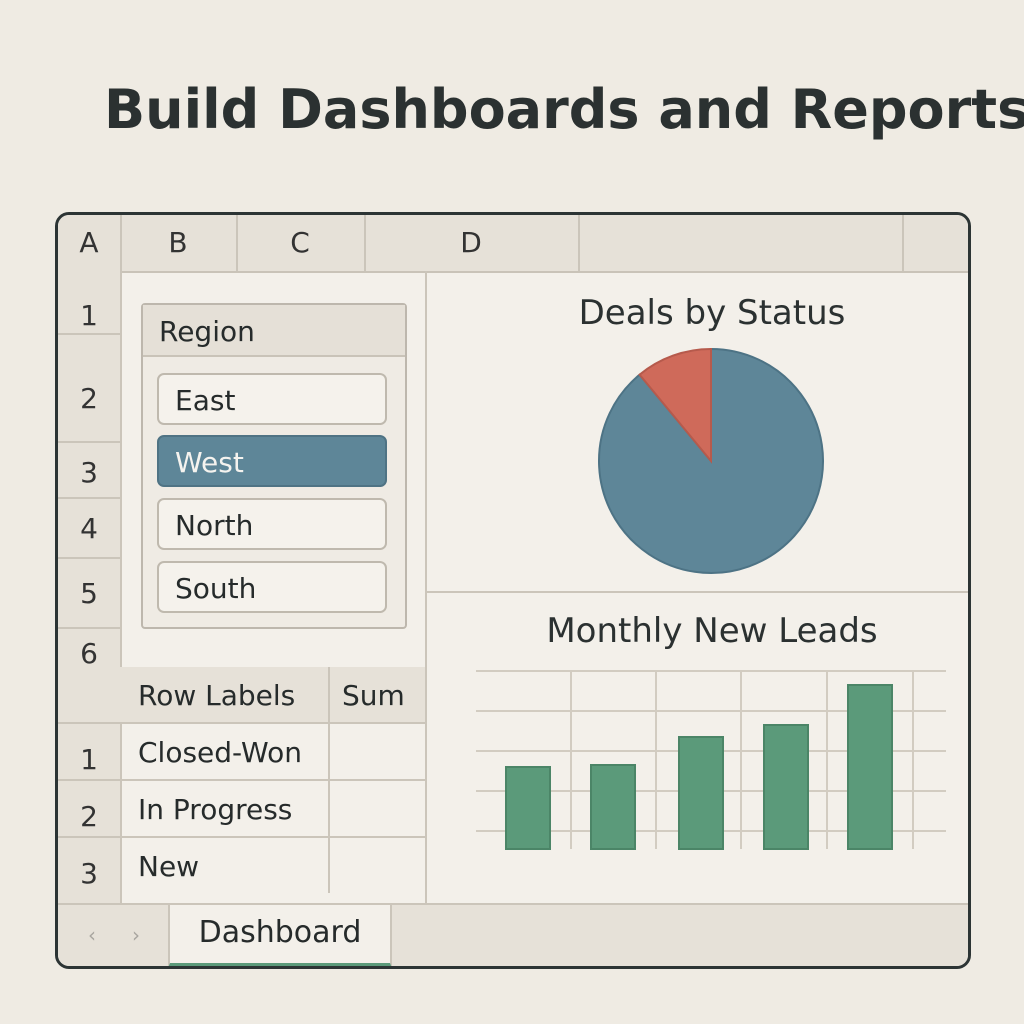 This screenshot has height=1024, width=1024. What do you see at coordinates (136, 935) in the screenshot?
I see `next-sheet-icon: ›` at bounding box center [136, 935].